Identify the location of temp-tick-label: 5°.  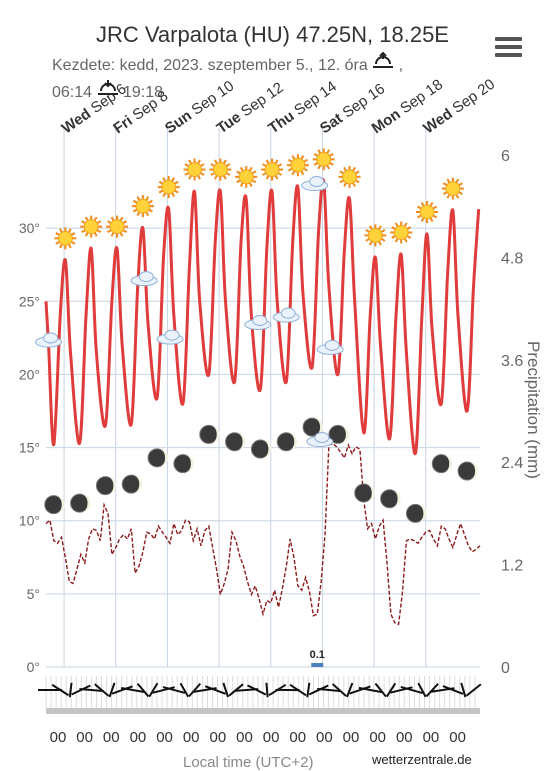
(33, 594).